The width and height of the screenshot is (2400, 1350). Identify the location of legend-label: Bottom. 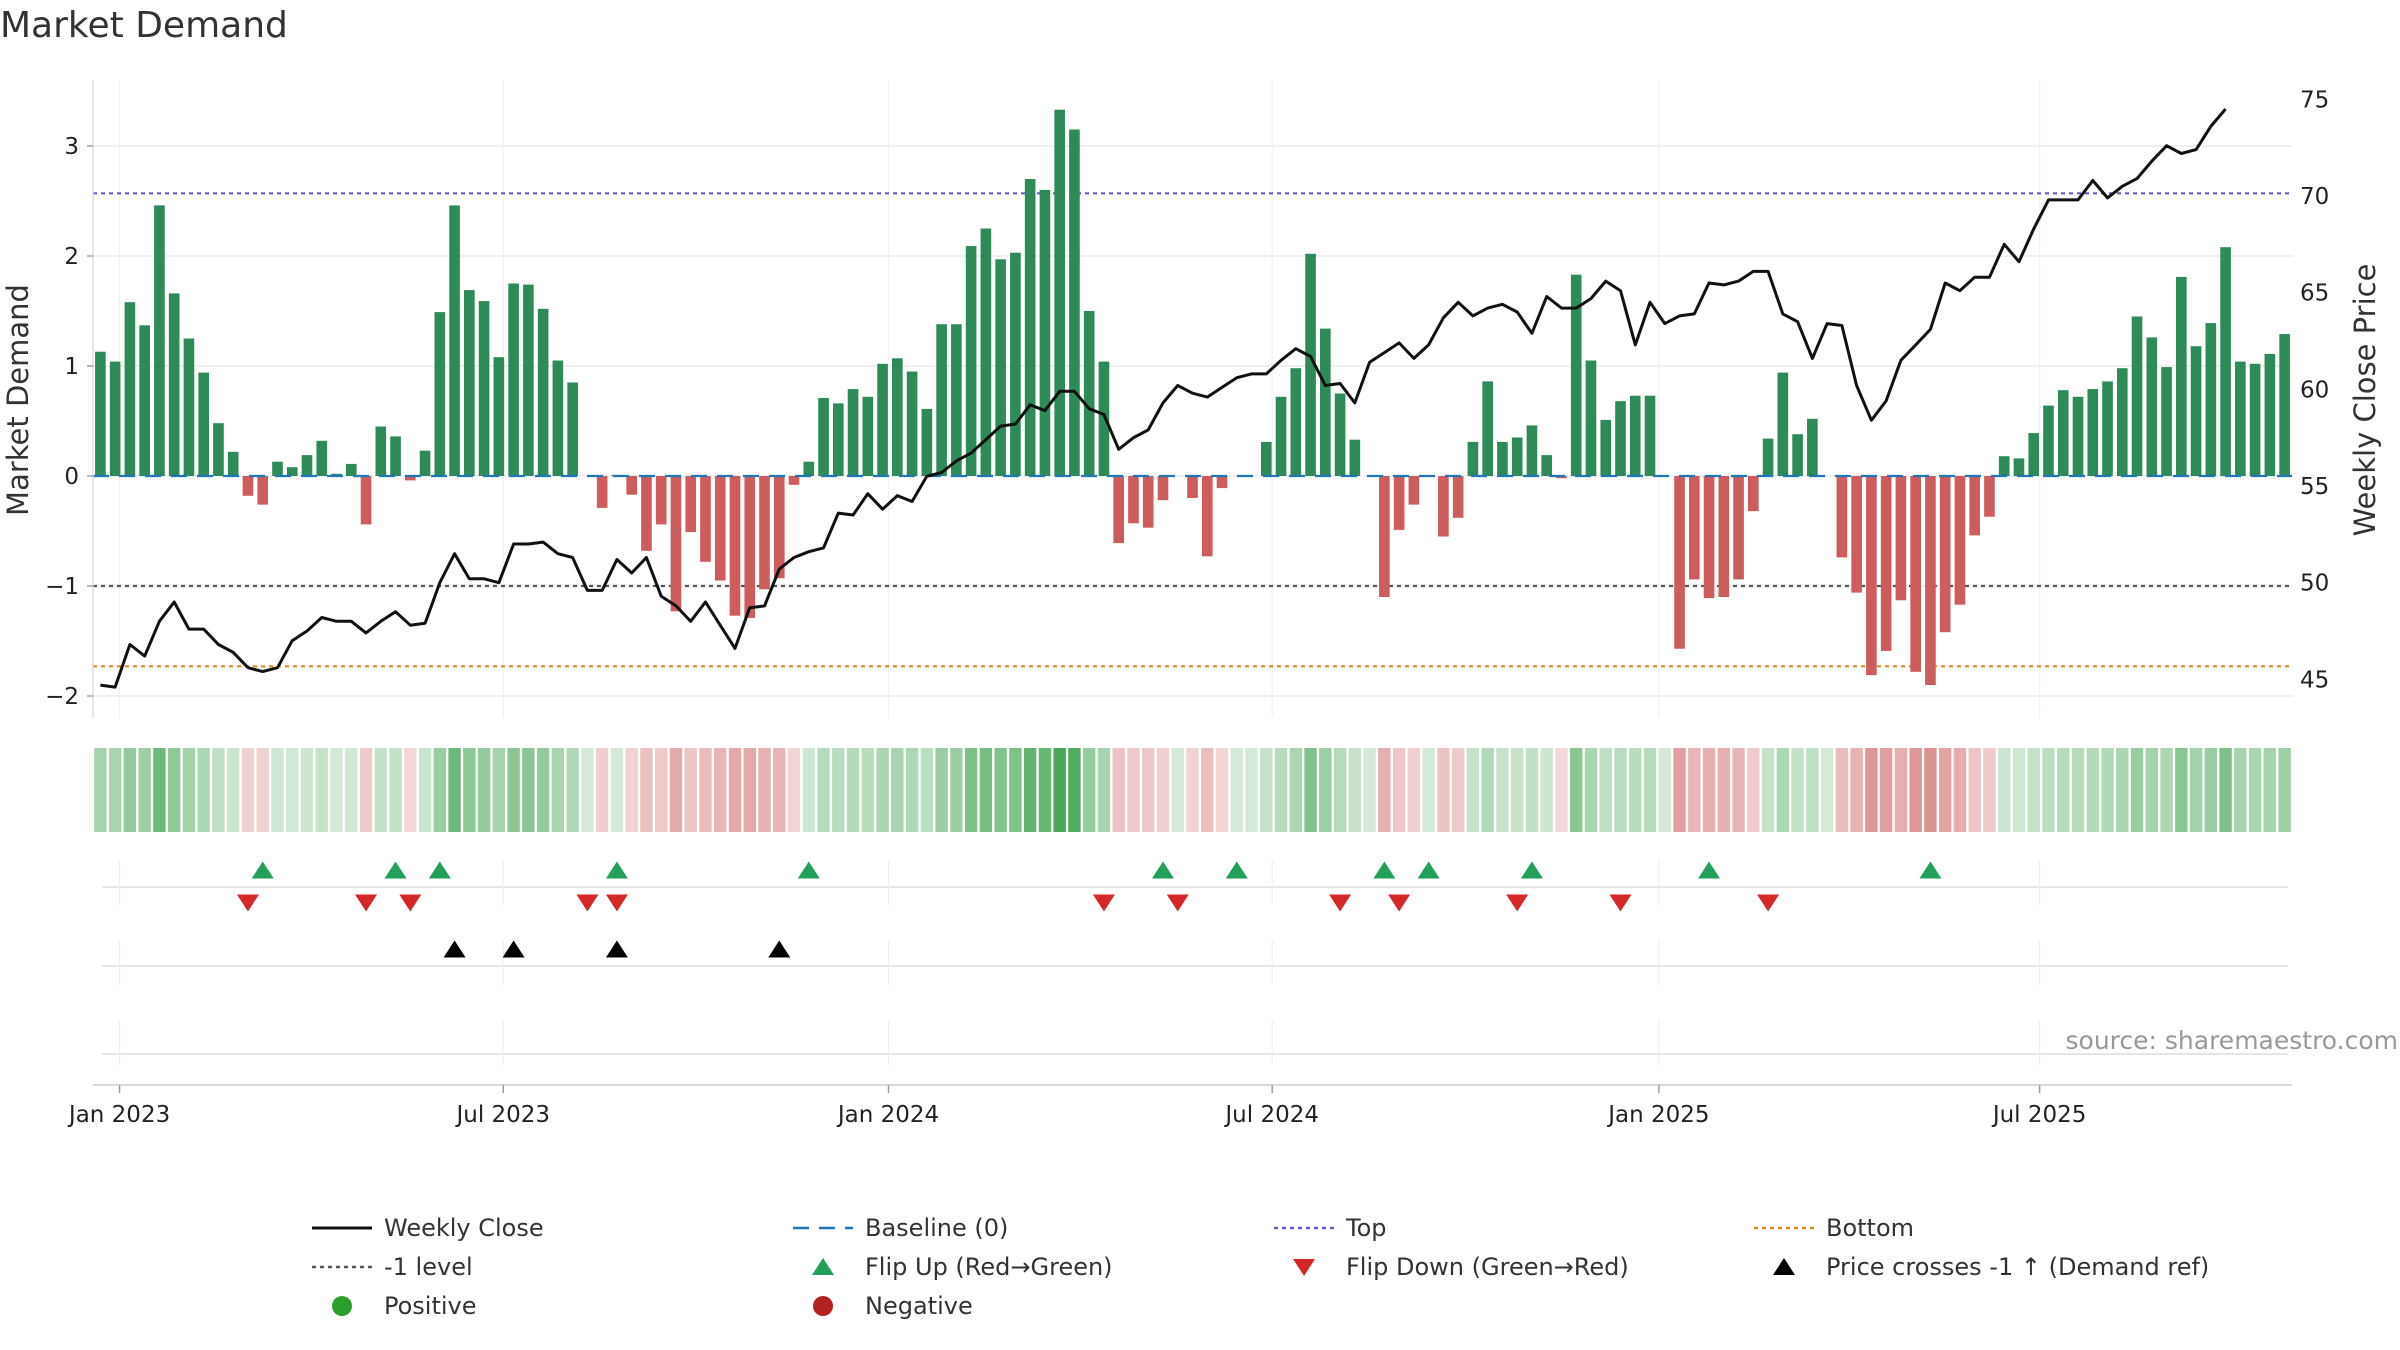
(1870, 1228).